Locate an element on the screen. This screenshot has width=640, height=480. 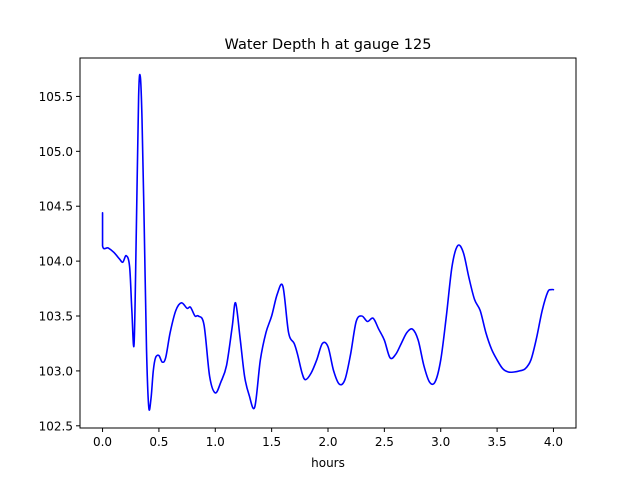
x-axis-label: hours is located at coordinates (328, 463).